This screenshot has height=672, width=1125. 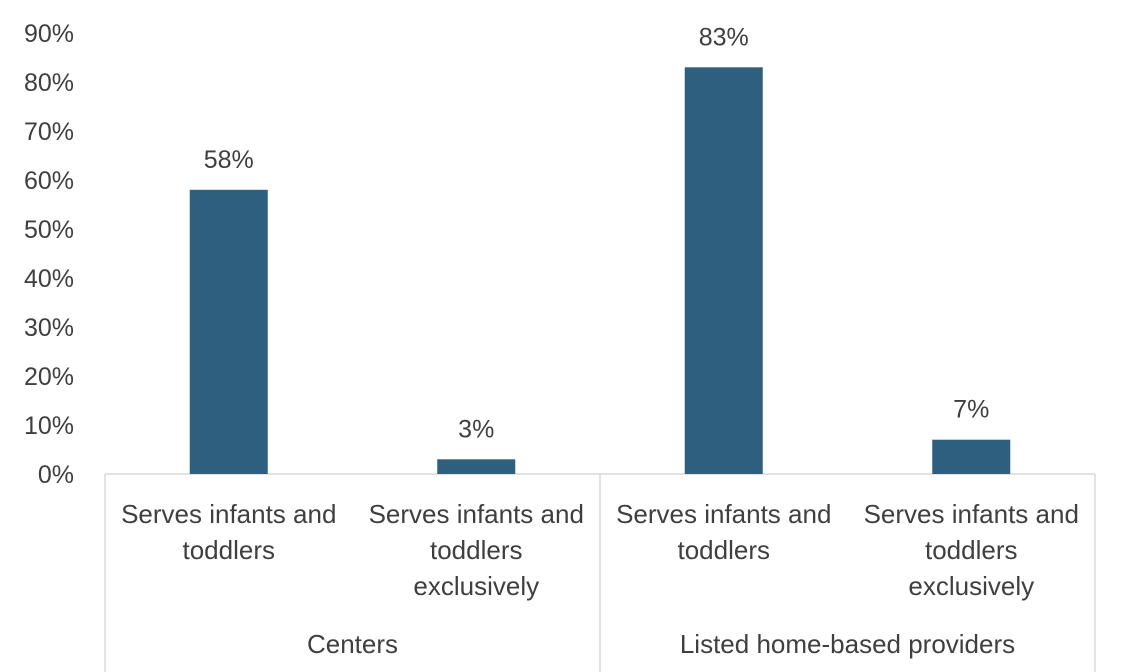 What do you see at coordinates (49, 34) in the screenshot?
I see `y-tick-label: 90%` at bounding box center [49, 34].